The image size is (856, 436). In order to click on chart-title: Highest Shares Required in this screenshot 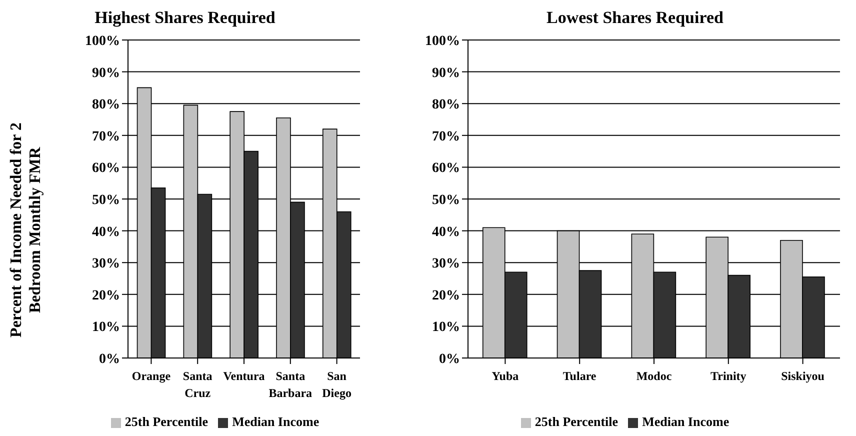, I will do `click(185, 18)`.